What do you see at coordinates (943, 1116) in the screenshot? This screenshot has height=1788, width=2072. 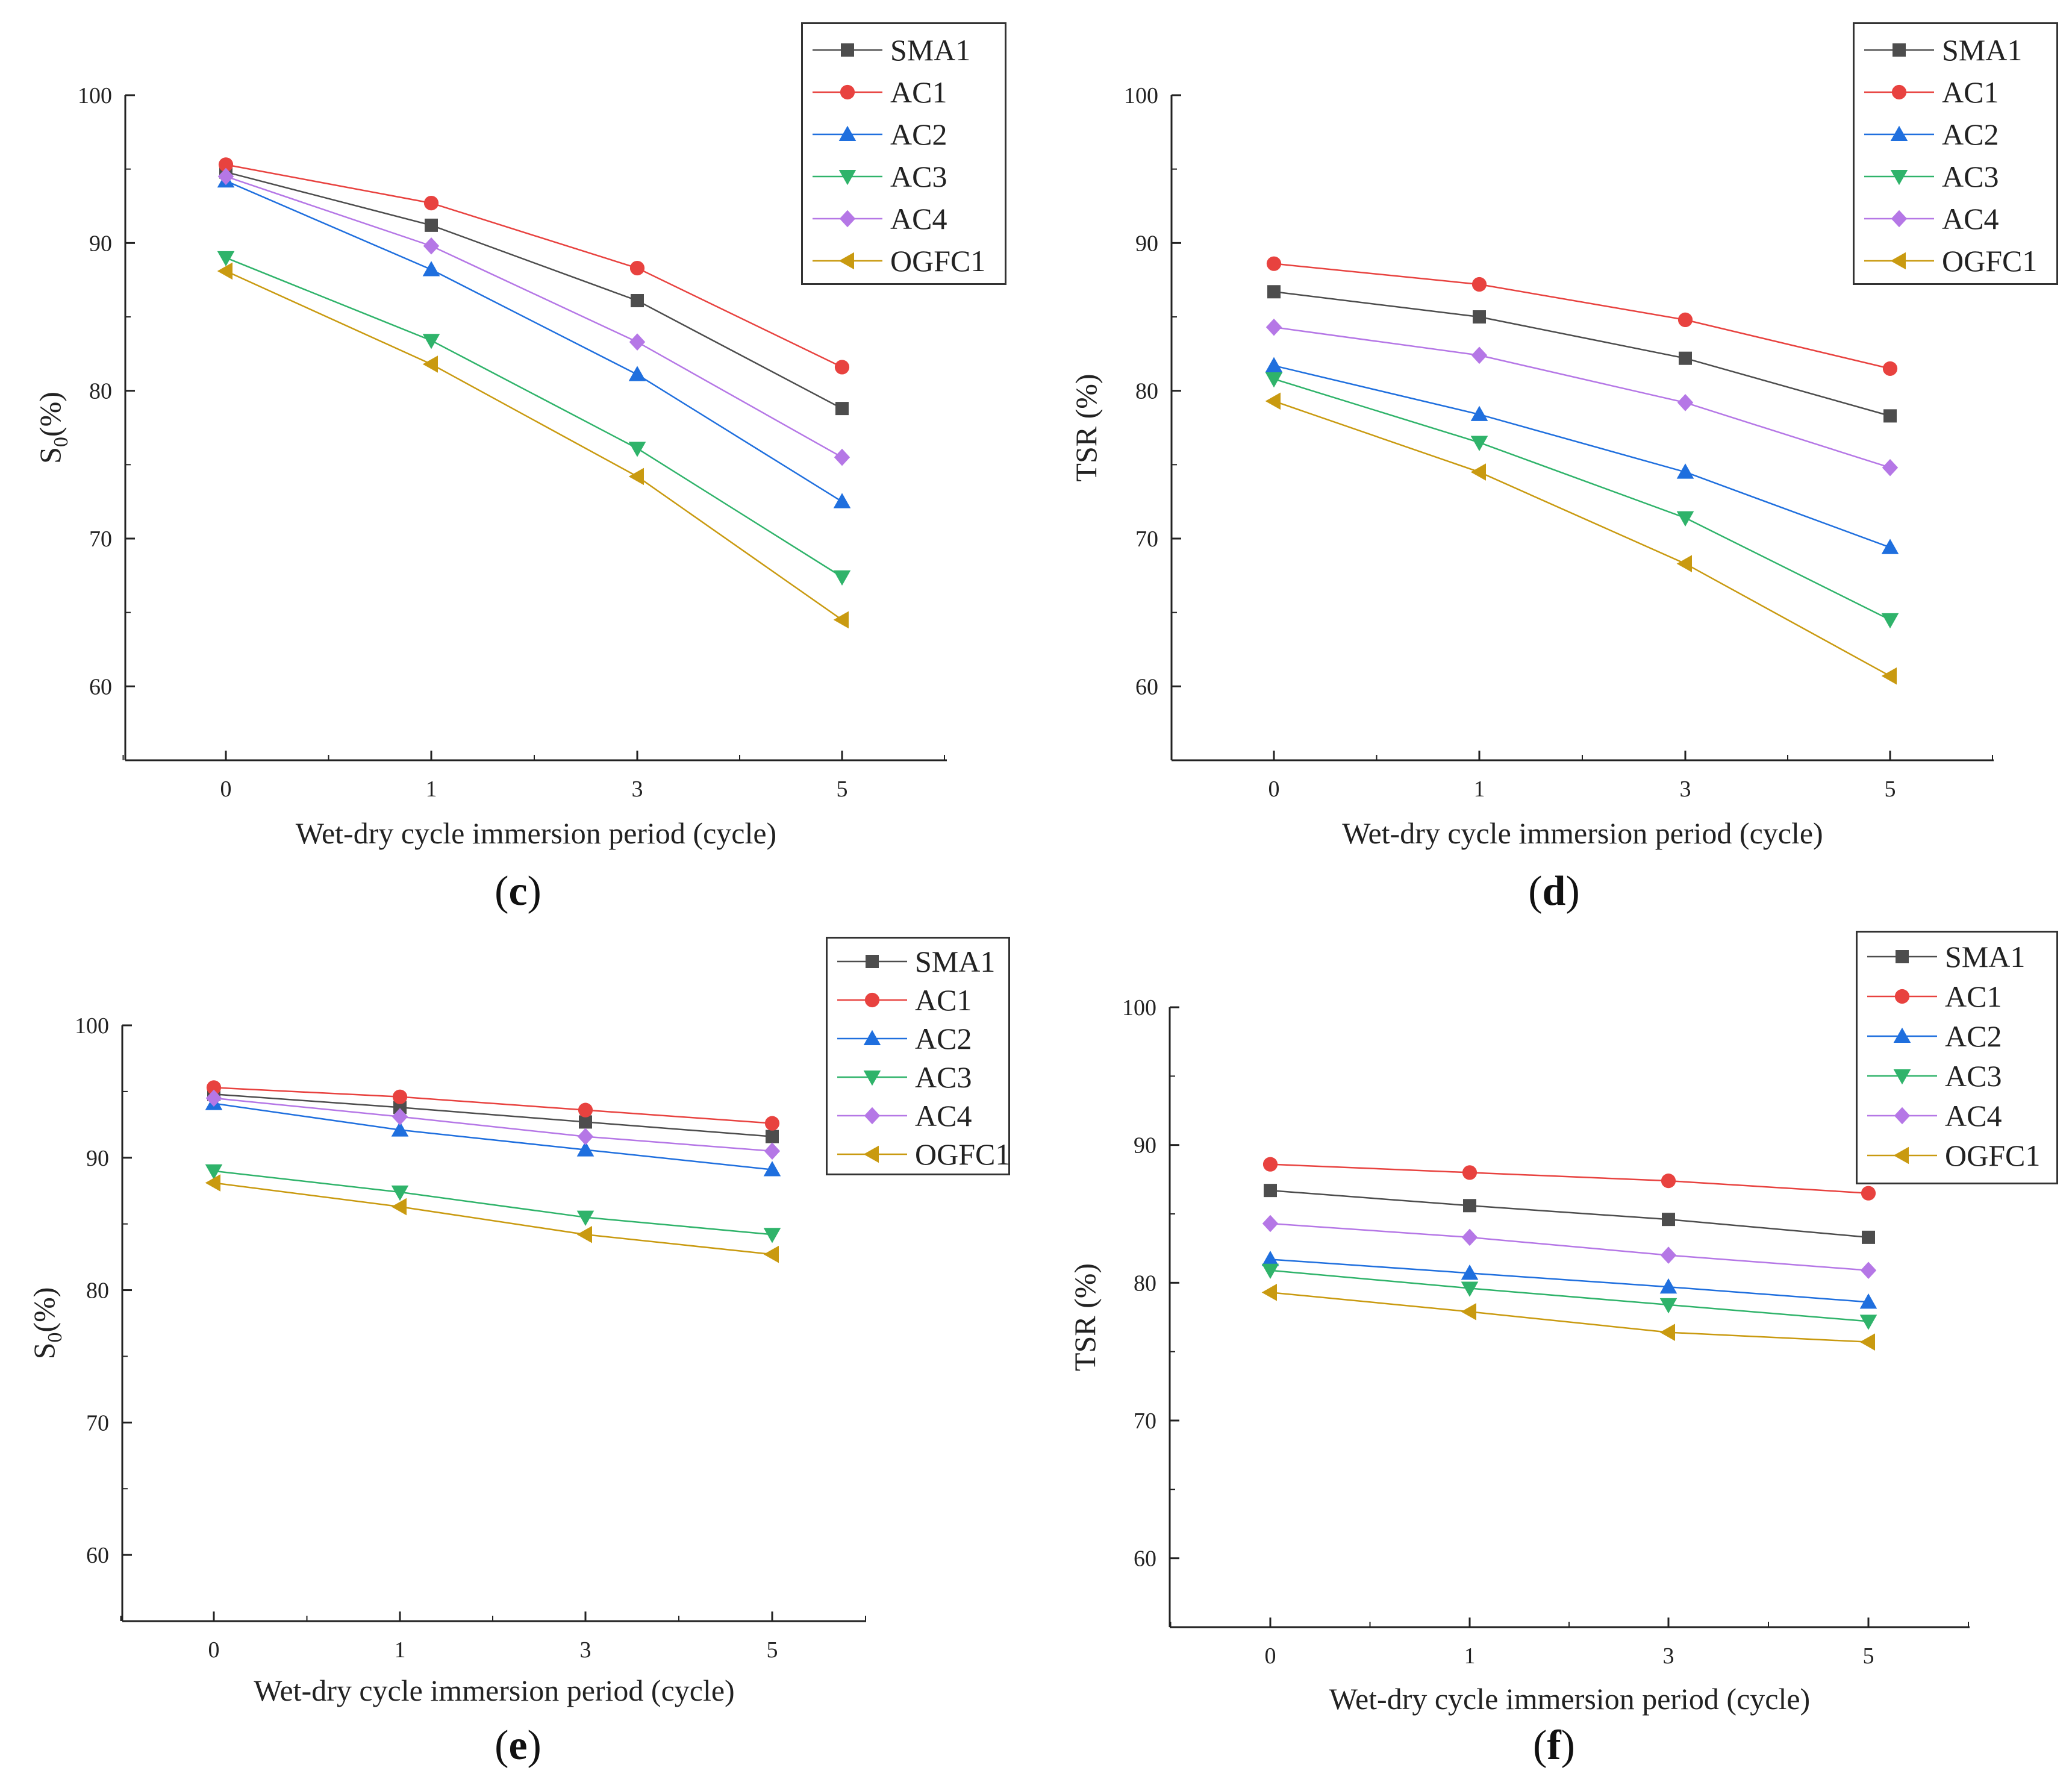 I see `legend-label-e-AC4: AC4` at bounding box center [943, 1116].